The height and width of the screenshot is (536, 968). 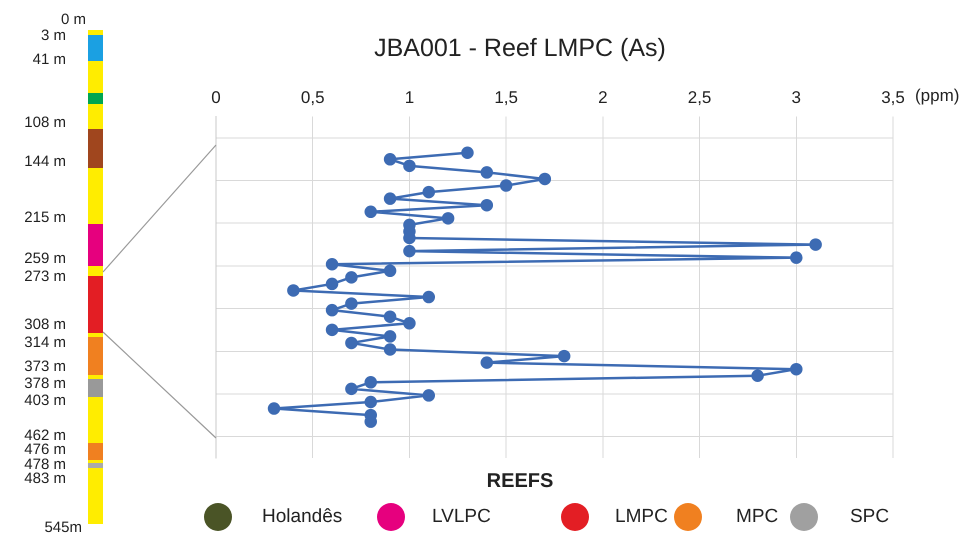 What do you see at coordinates (520, 48) in the screenshot?
I see `chart-title: JBA001 - Reef LMPC (As)` at bounding box center [520, 48].